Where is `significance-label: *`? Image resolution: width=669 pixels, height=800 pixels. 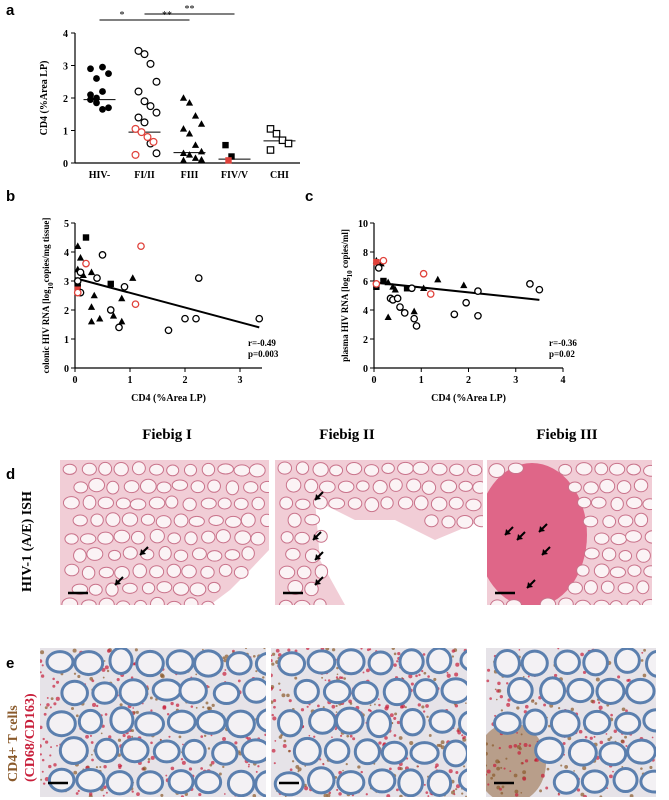 significance-label: * is located at coordinates (122, 15).